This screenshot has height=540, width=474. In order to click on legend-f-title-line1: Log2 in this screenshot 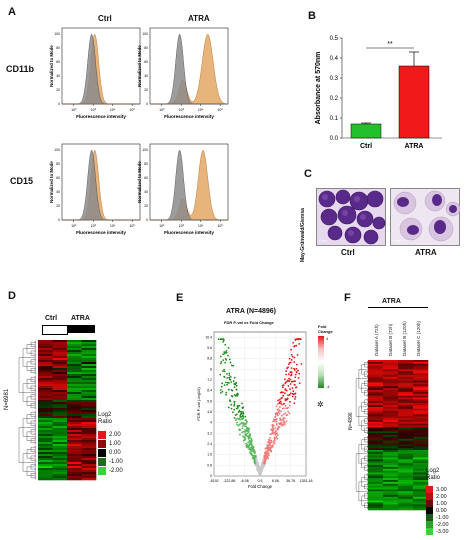, I will do `click(433, 471)`.